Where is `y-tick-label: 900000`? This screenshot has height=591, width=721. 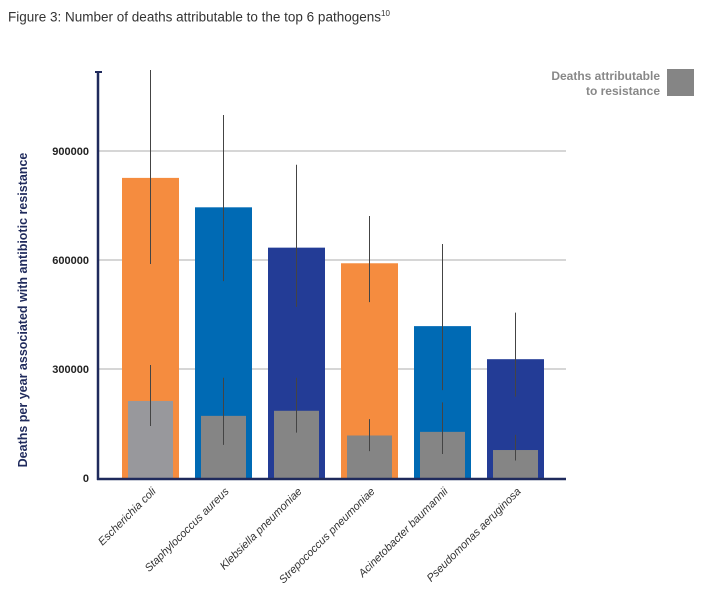 y-tick-label: 900000 is located at coordinates (70, 152).